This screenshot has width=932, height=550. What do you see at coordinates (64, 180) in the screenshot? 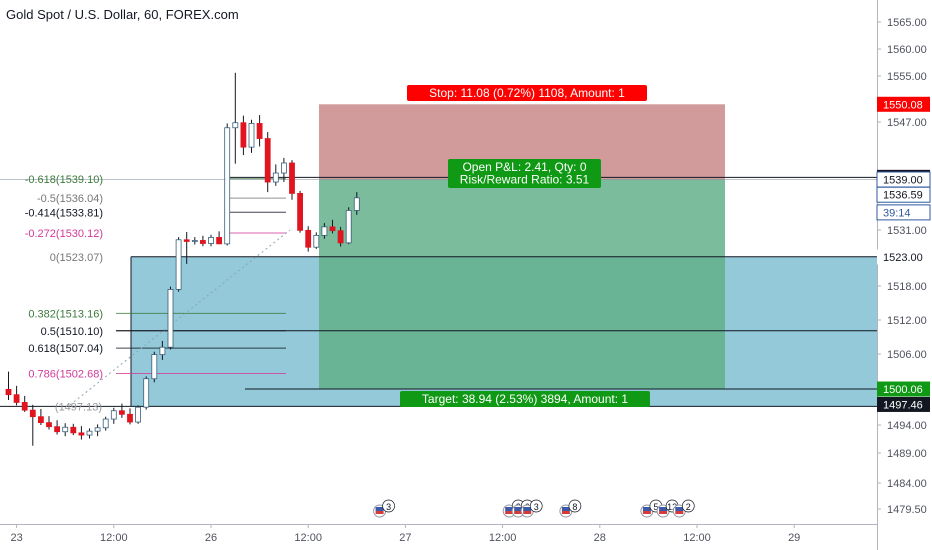
I see `fib-level-label: -0.618(1539.10)` at bounding box center [64, 180].